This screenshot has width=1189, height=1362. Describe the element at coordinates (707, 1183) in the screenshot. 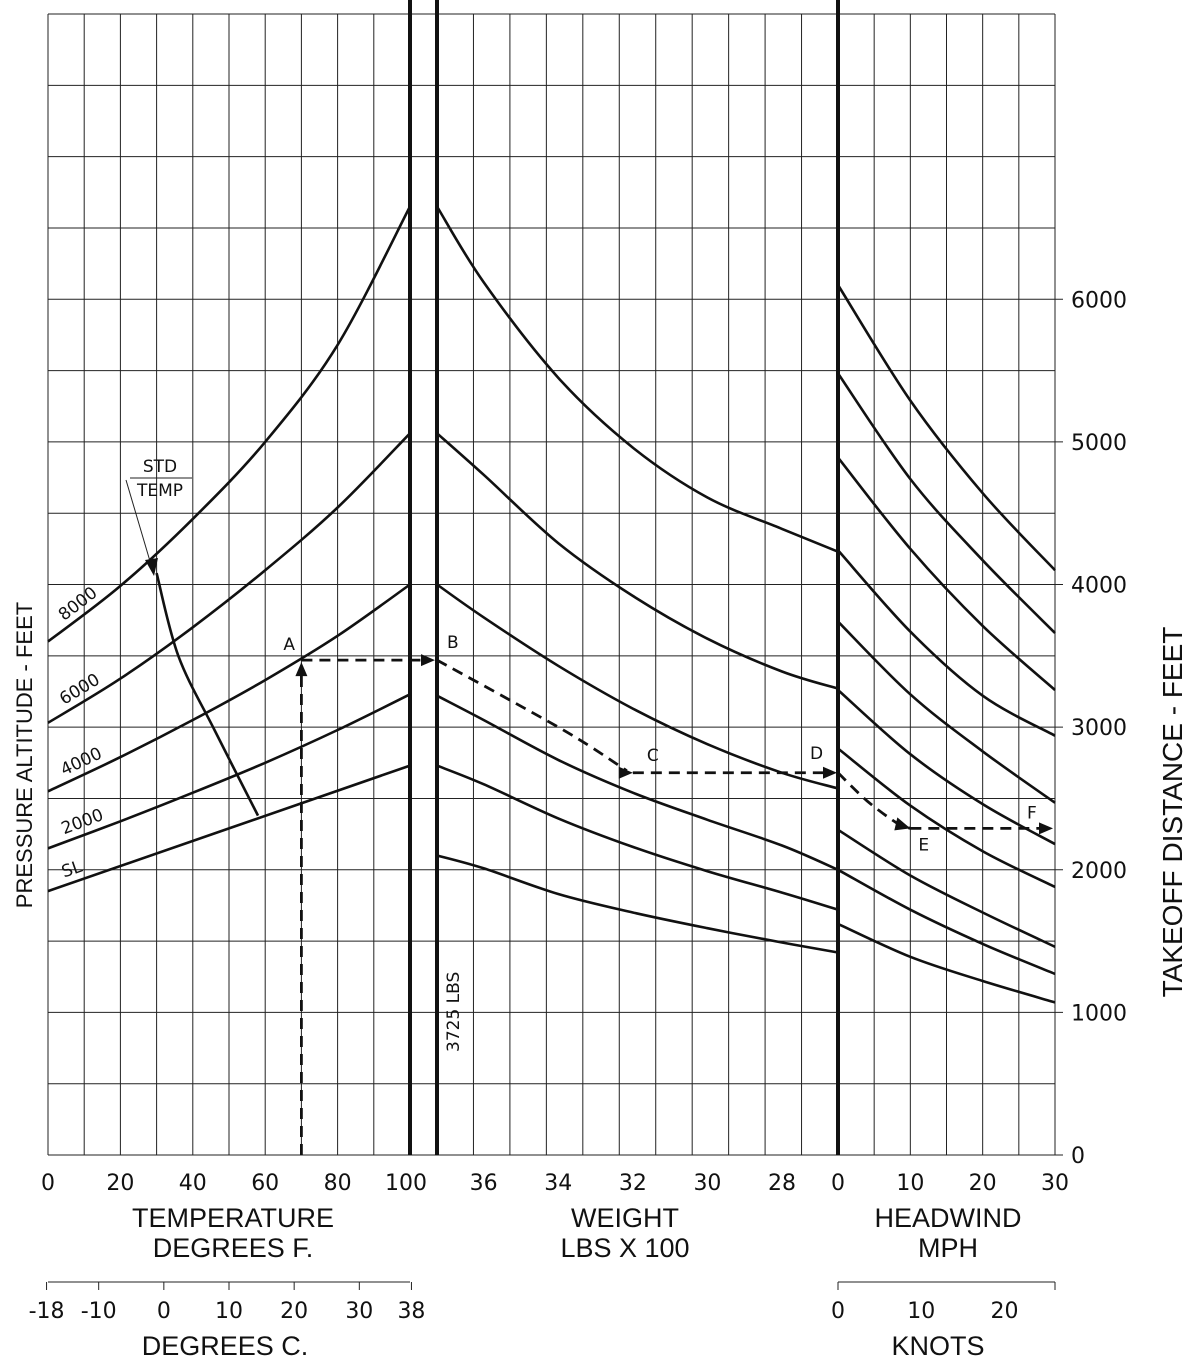

I see `weight-tick-label: 30` at that location.